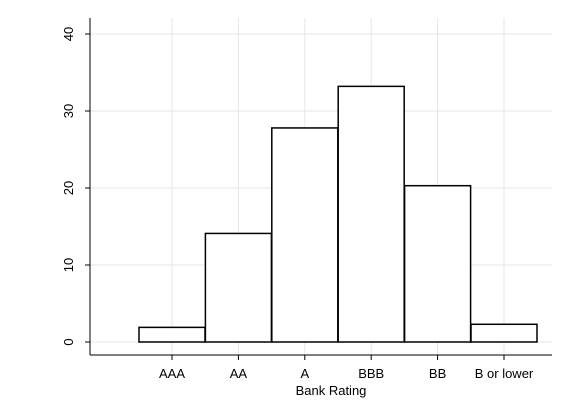 The width and height of the screenshot is (569, 407). Describe the element at coordinates (68, 265) in the screenshot. I see `y-tick-label: 10` at that location.